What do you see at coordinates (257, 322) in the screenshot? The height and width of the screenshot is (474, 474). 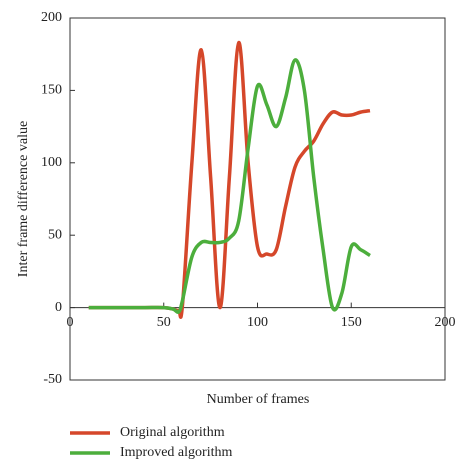 I see `x-tick-label: 100` at bounding box center [257, 322].